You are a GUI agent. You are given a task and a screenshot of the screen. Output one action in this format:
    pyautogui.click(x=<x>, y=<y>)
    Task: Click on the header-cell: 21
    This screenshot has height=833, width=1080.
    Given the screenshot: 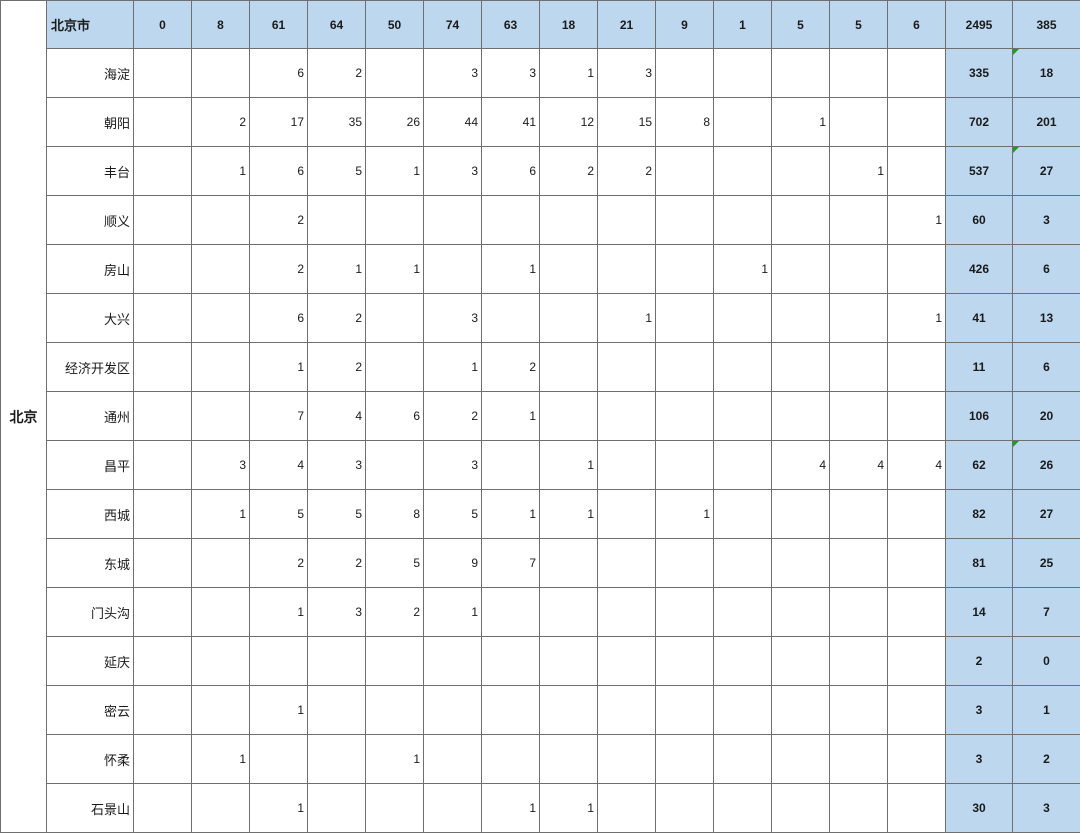 What is the action you would take?
    pyautogui.click(x=627, y=25)
    